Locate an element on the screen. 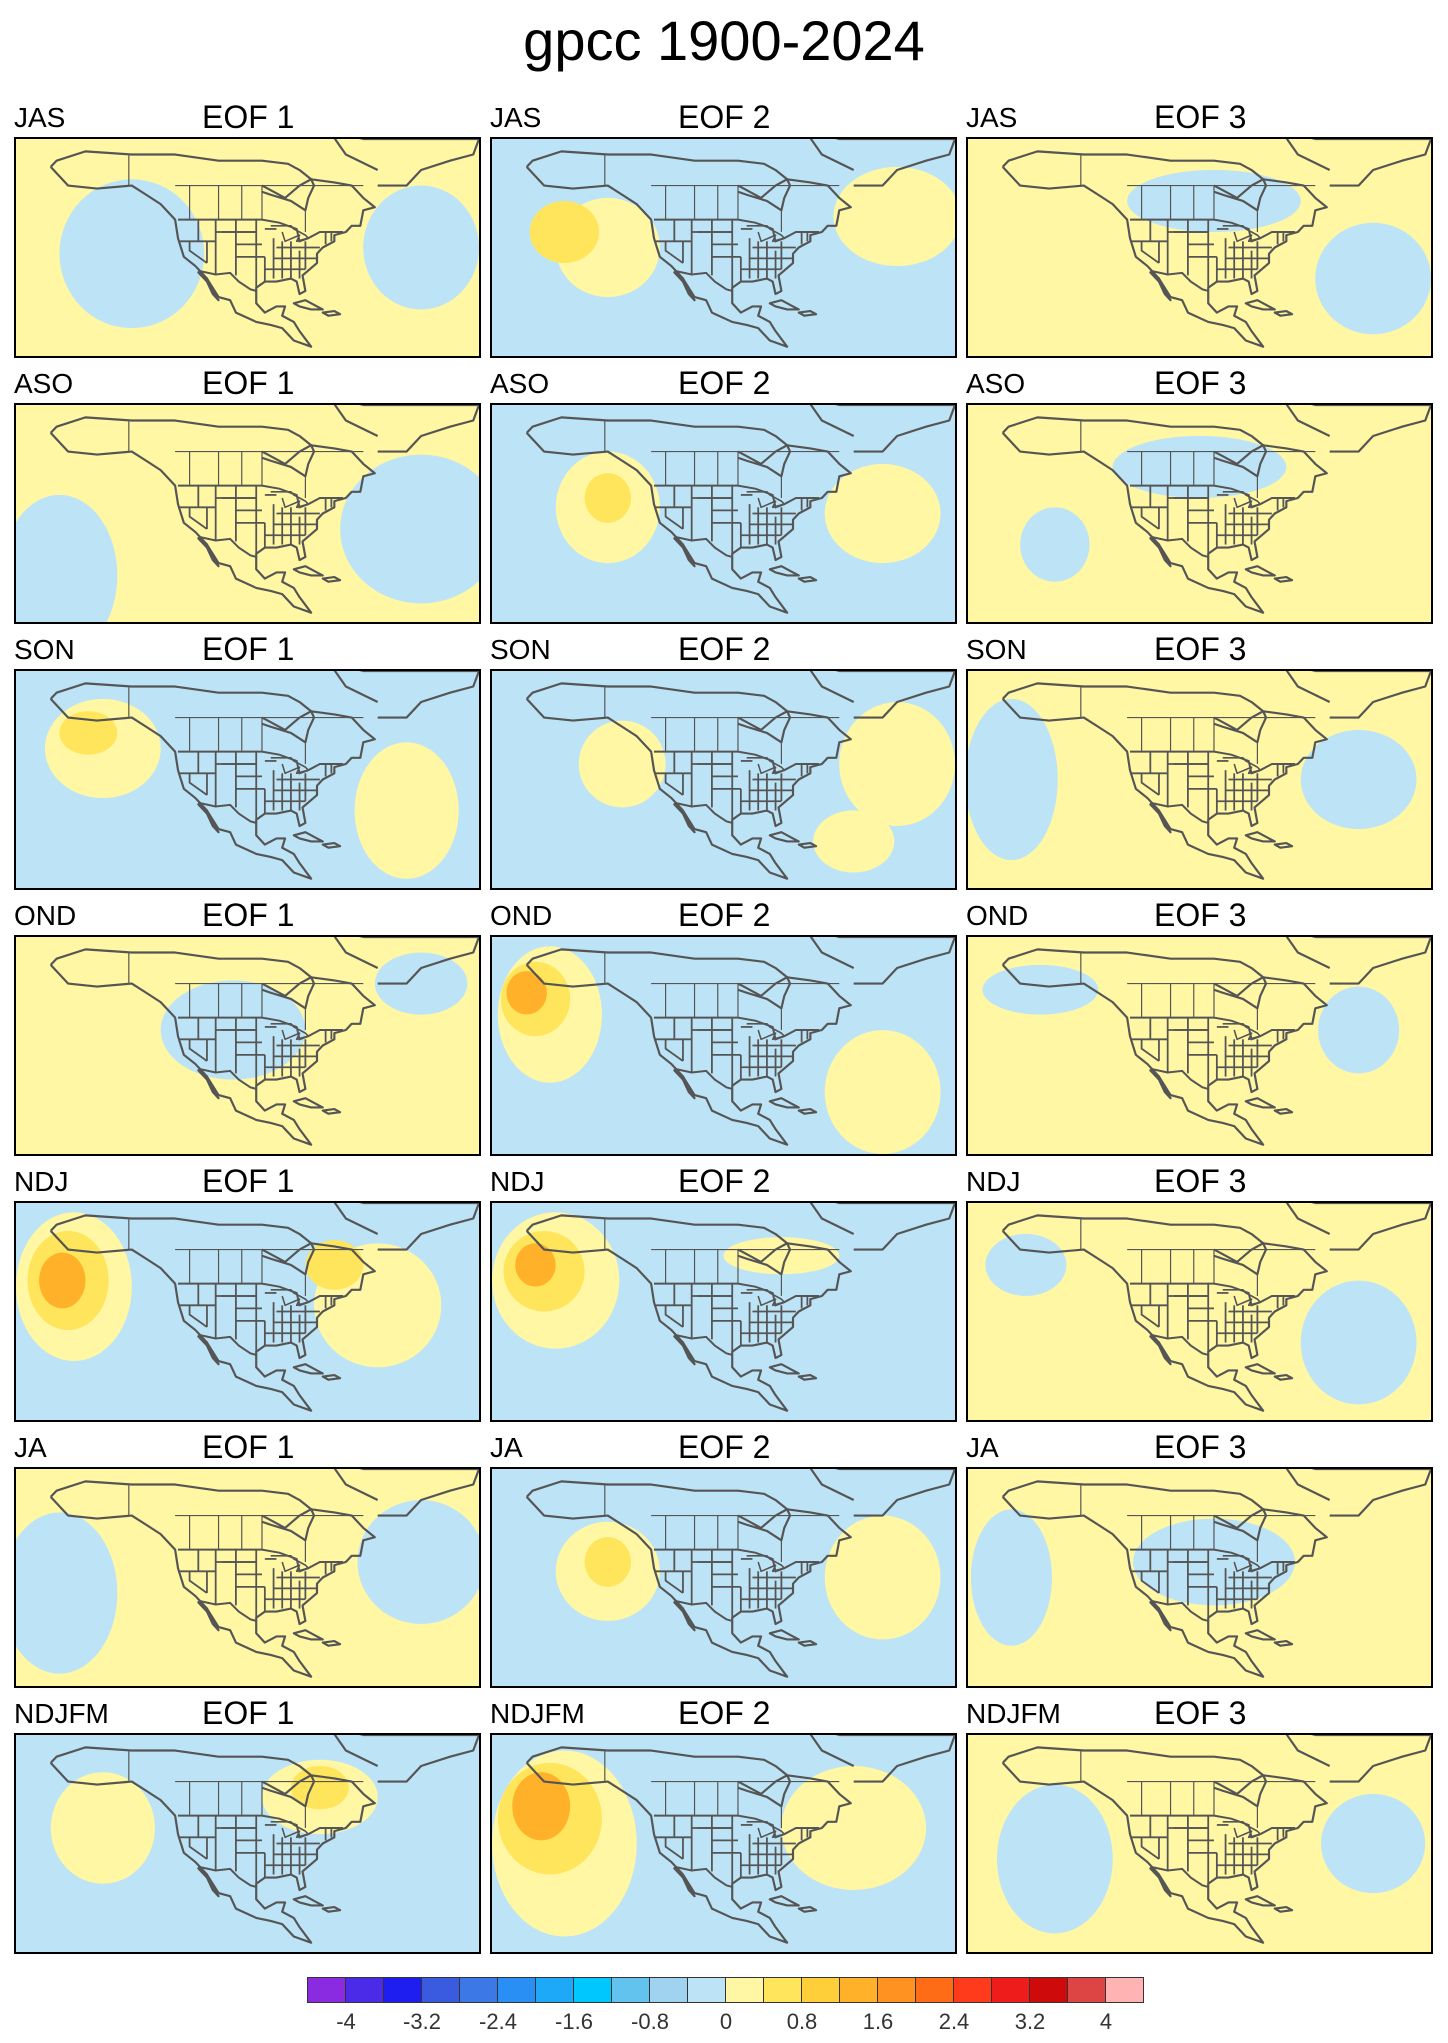 This screenshot has height=2043, width=1448. colorbar-tick-label: 3.2 is located at coordinates (1030, 2021).